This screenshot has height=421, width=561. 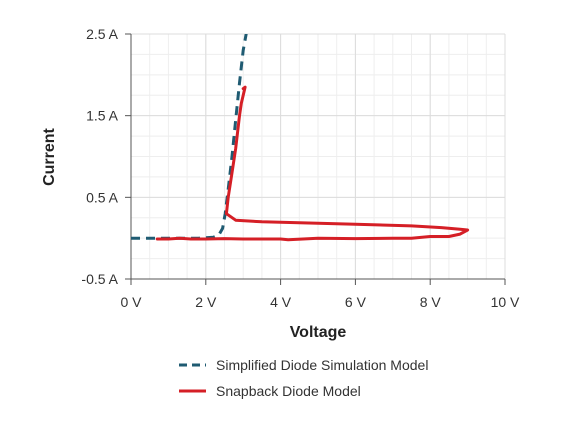 I want to click on y-tick-label: 1.5 A, so click(x=102, y=116).